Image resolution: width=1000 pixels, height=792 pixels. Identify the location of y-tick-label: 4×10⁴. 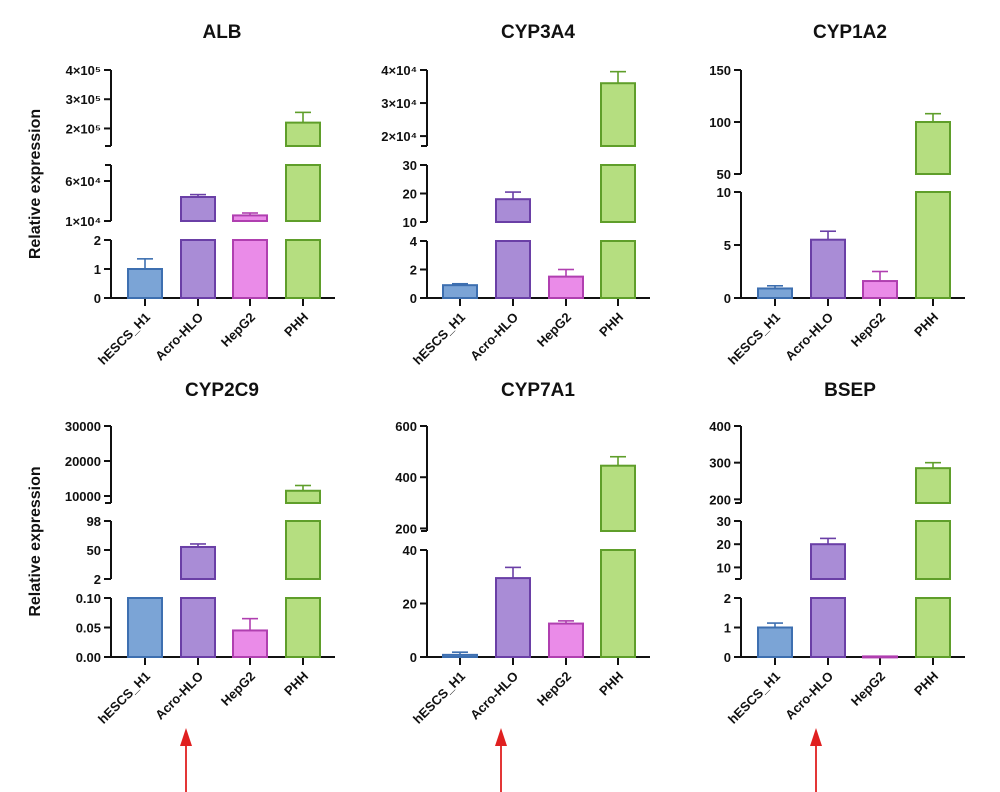
(399, 70).